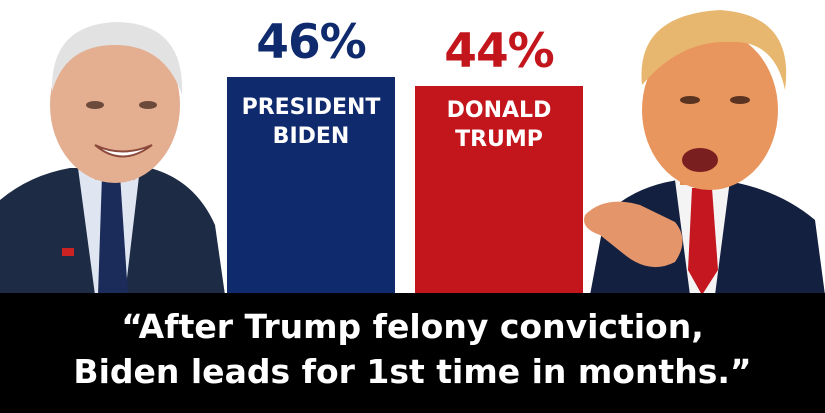 Image resolution: width=825 pixels, height=413 pixels. Describe the element at coordinates (499, 189) in the screenshot. I see `trump-bar: DONALD TRUMP` at that location.